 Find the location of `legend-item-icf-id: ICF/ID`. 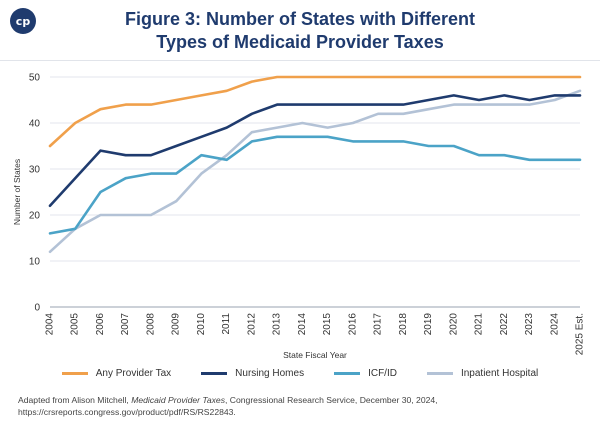

legend-item-icf-id: ICF/ID is located at coordinates (365, 373).